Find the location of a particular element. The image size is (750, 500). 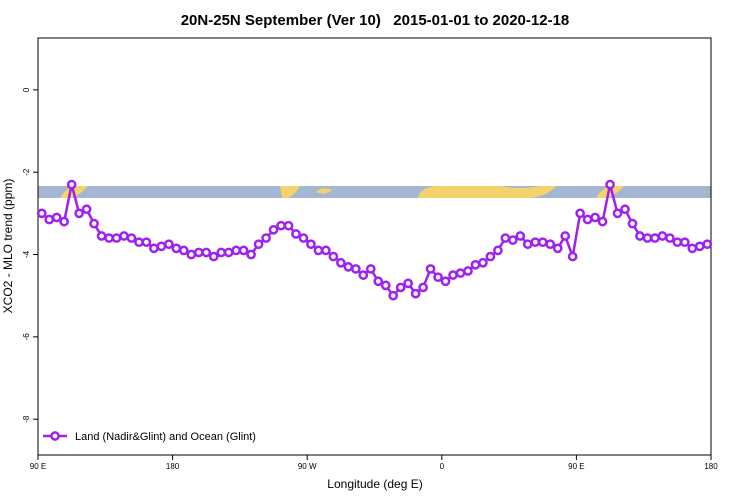

x-tick-label: 90 W is located at coordinates (307, 466).